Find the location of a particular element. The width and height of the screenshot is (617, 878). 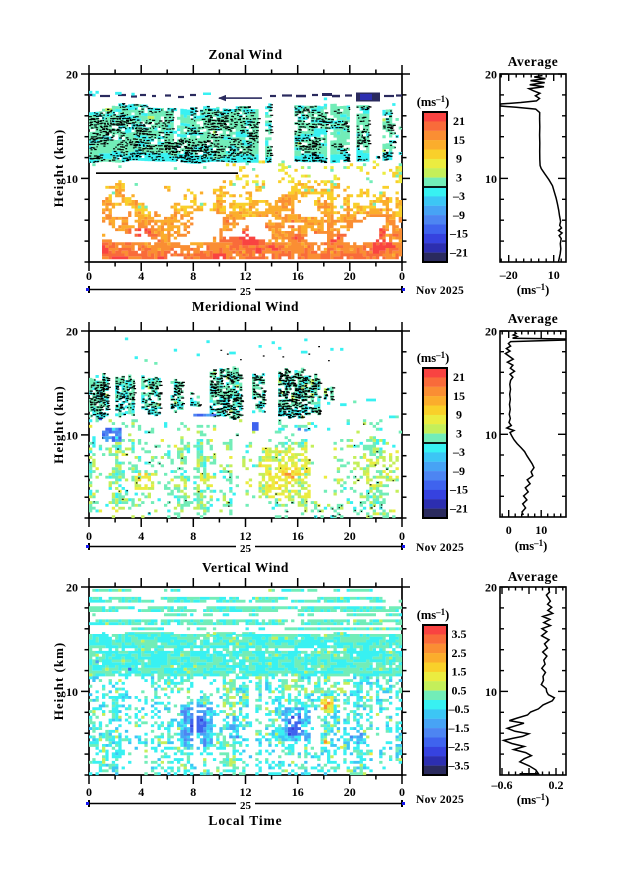

svg-text: 0.2 is located at coordinates (556, 785).